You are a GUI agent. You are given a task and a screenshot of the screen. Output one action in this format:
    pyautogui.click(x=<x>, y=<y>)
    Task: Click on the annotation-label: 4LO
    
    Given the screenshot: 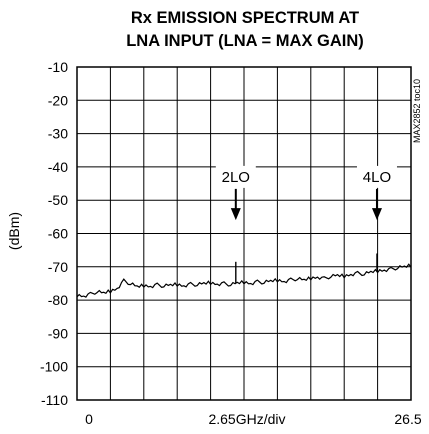 What is the action you would take?
    pyautogui.click(x=377, y=177)
    